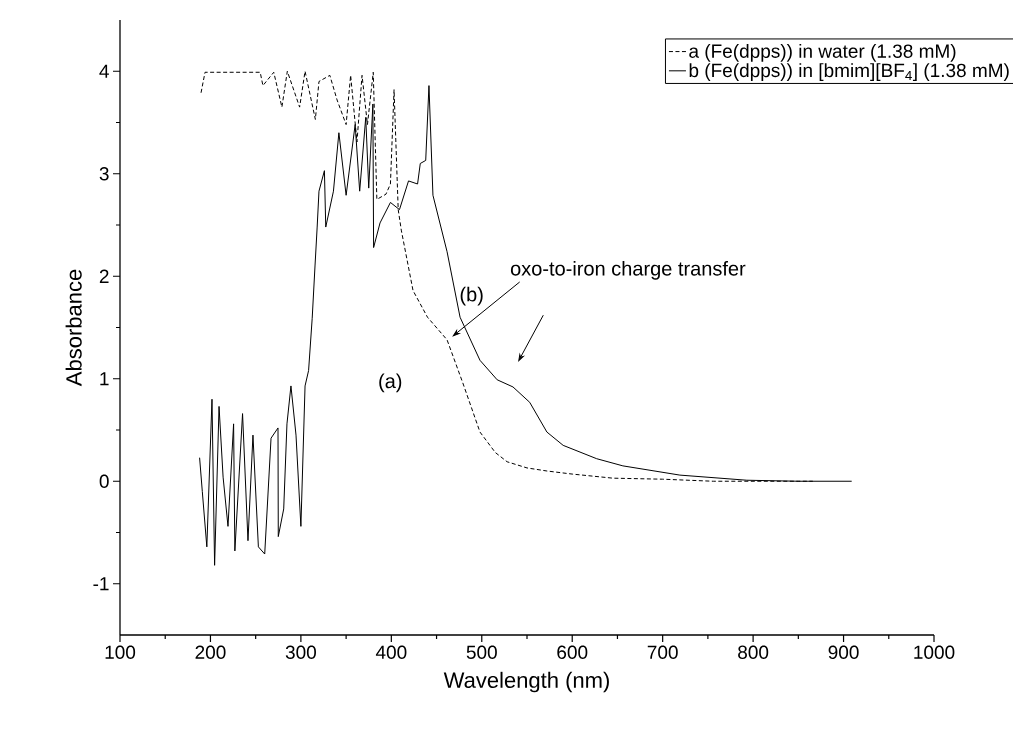 The height and width of the screenshot is (731, 1013). I want to click on x-axis-title: Wavelength (nm), so click(526, 682).